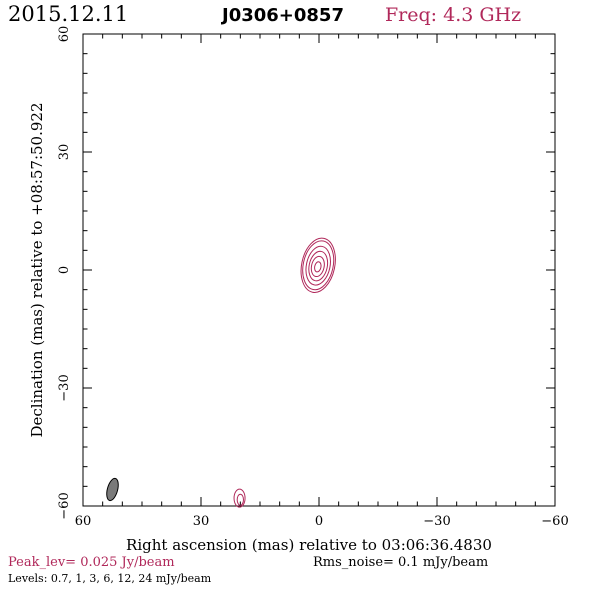  I want to click on header-date: 2015.12.11, so click(68, 14).